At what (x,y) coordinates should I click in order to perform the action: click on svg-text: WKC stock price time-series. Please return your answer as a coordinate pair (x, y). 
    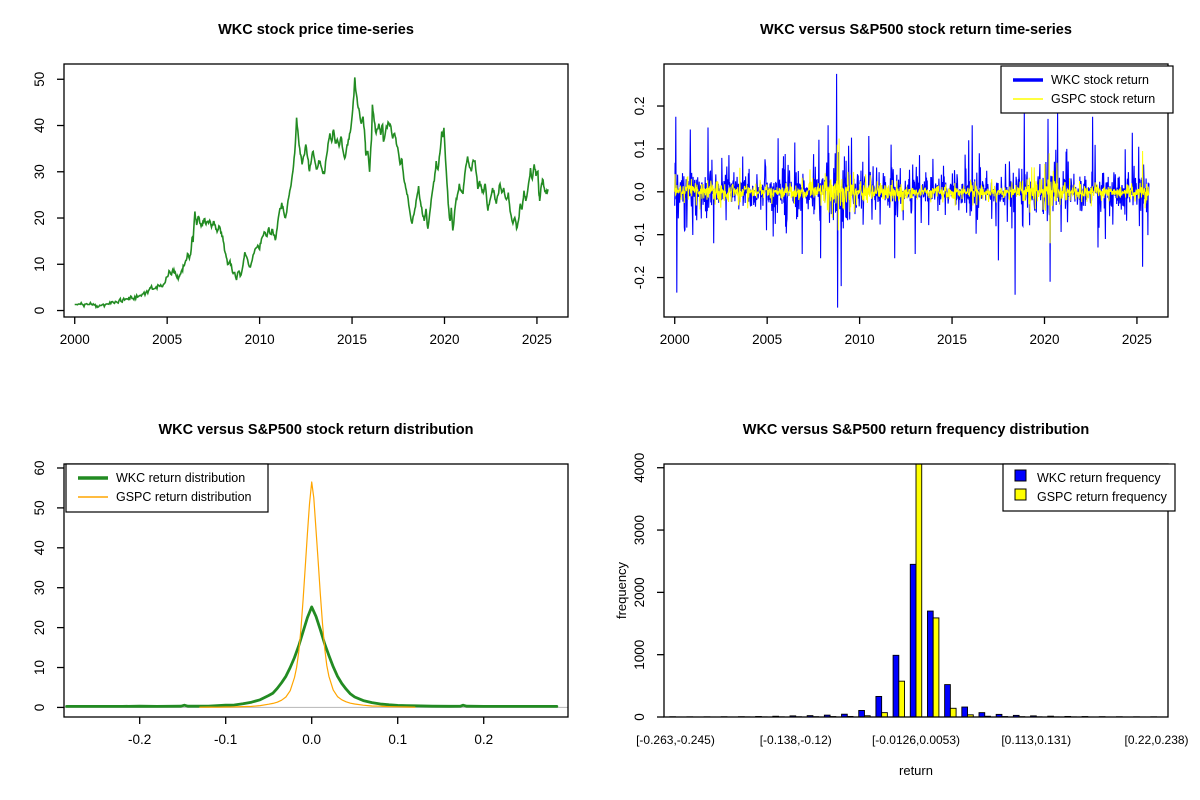
    Looking at the image, I should click on (316, 30).